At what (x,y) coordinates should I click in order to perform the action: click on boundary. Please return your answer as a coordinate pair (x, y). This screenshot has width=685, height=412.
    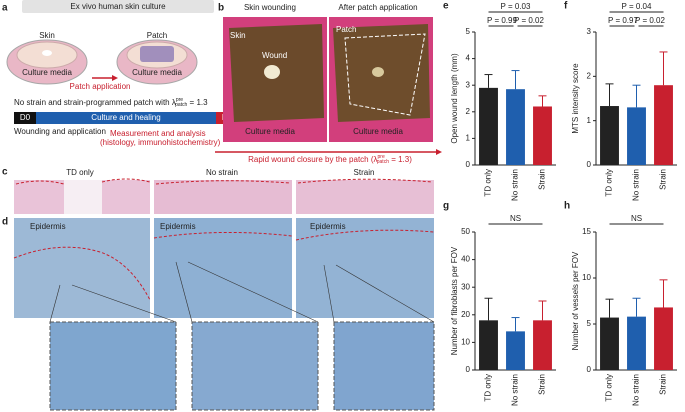
    Looking at the image, I should click on (224, 265).